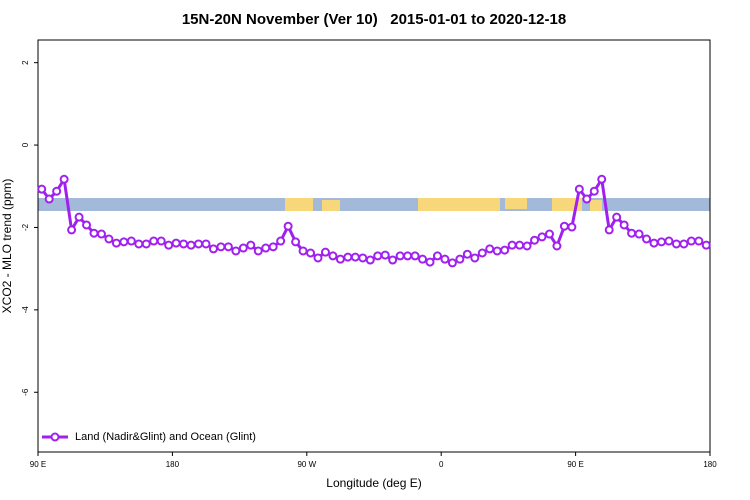 The image size is (750, 500). I want to click on y-tick-label: -6, so click(25, 392).